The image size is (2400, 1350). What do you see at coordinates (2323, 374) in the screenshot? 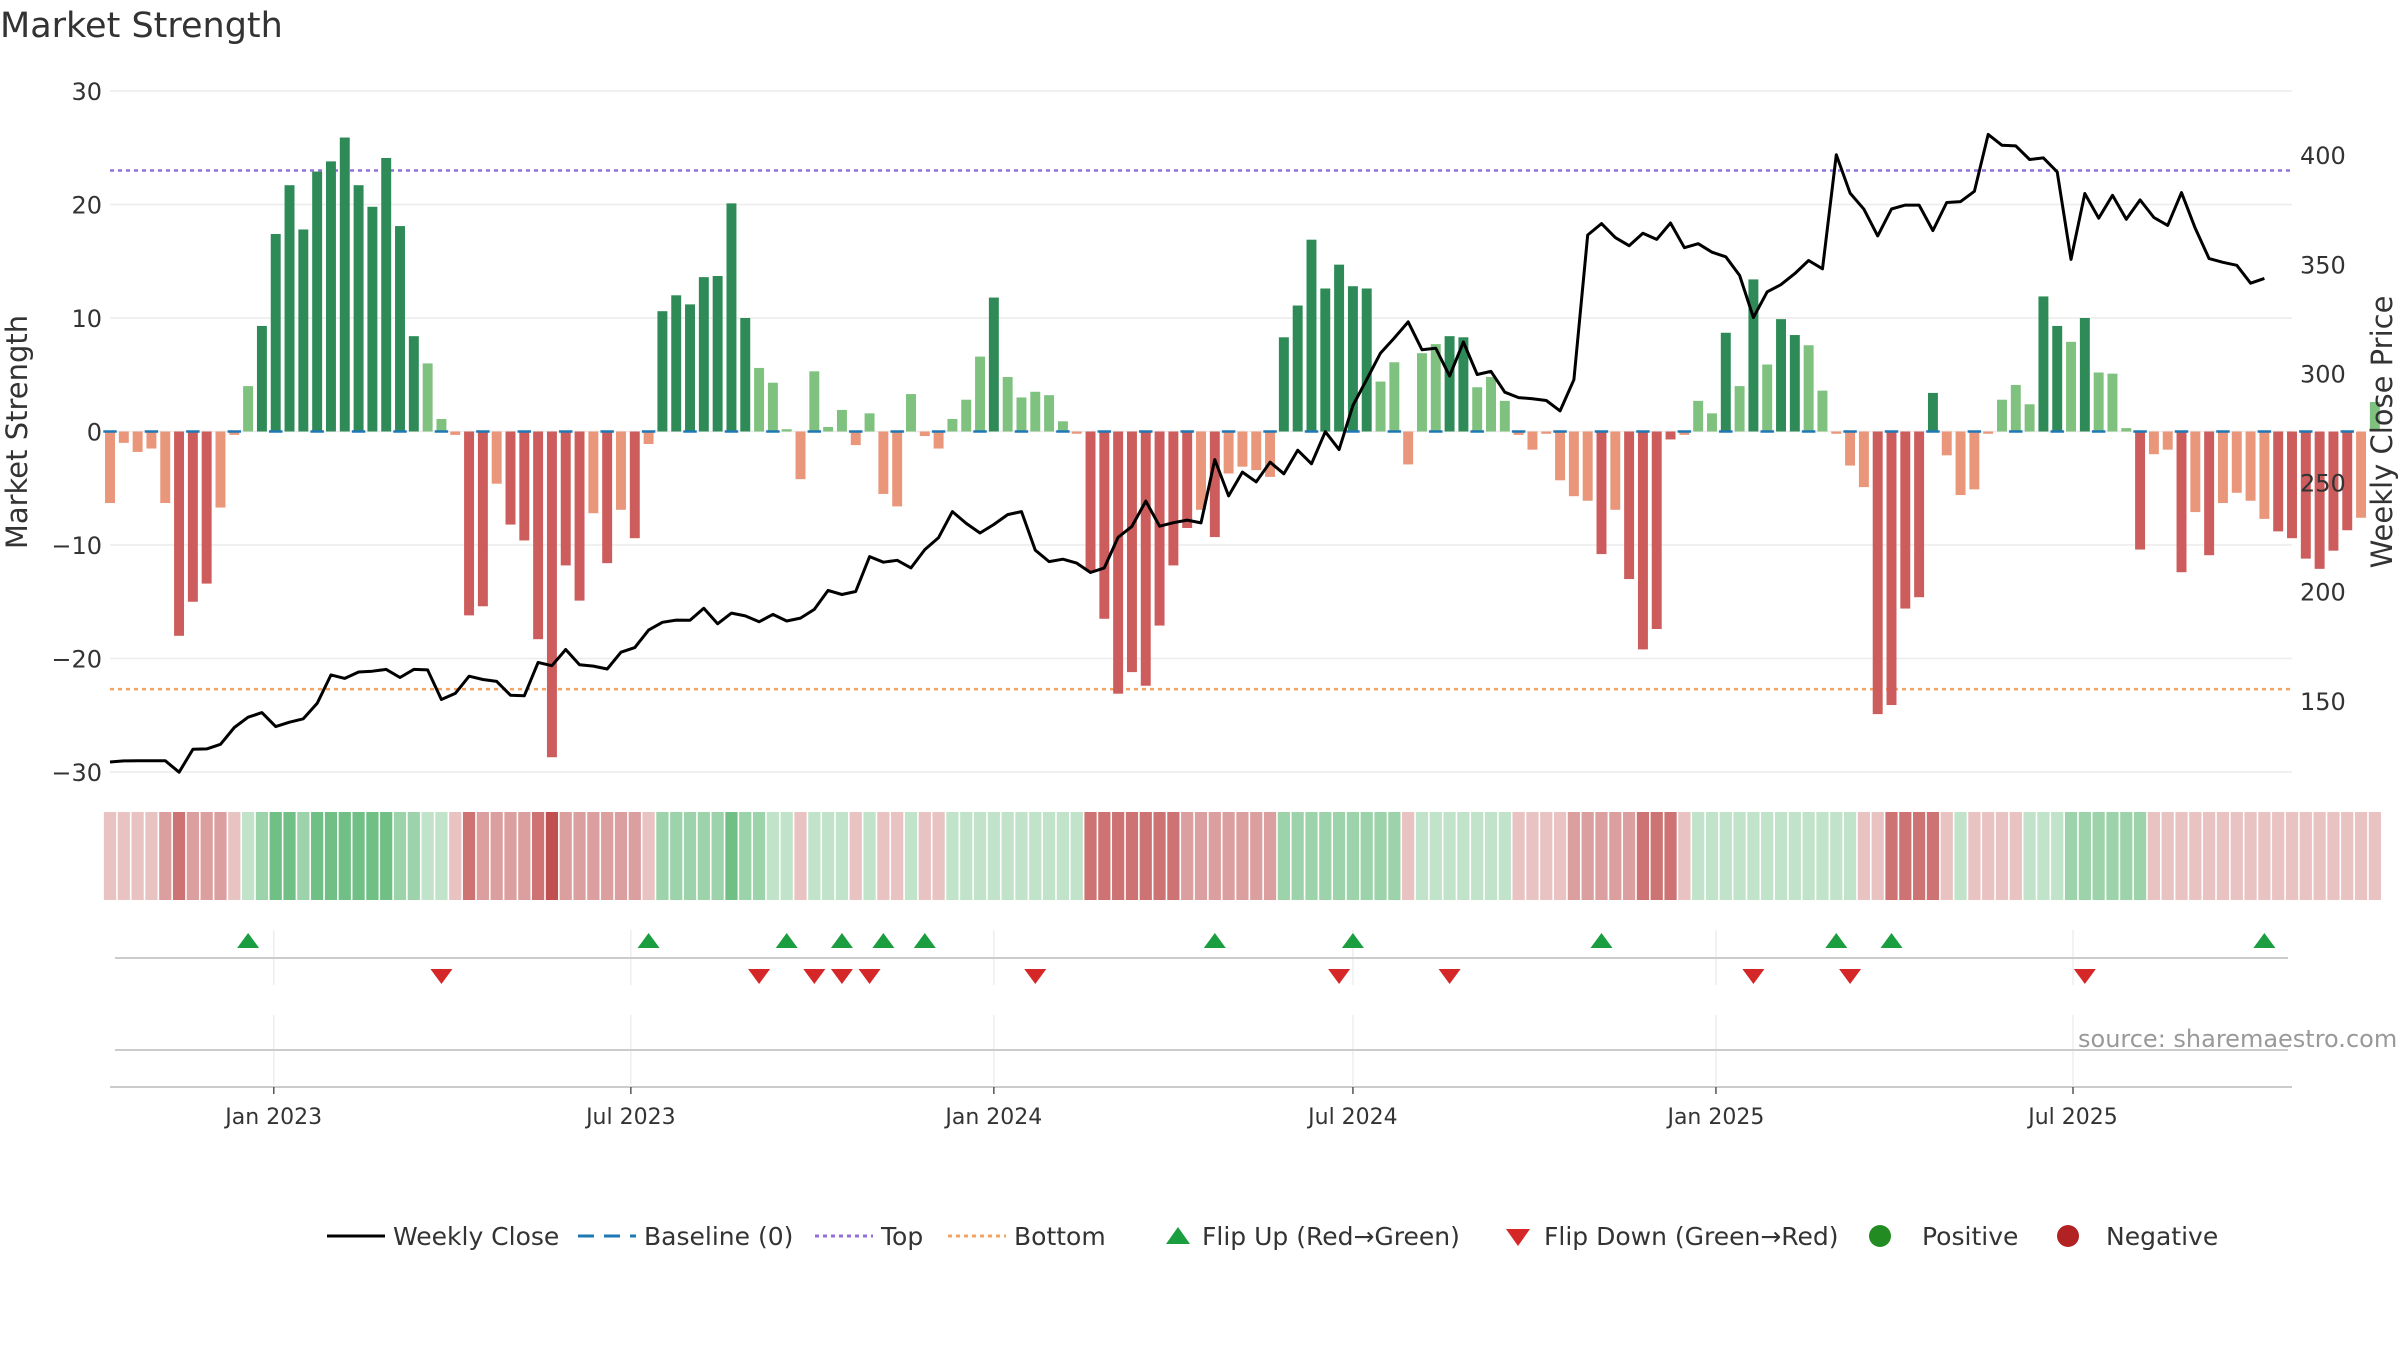
I see `y-right-tick-label: 300` at bounding box center [2323, 374].